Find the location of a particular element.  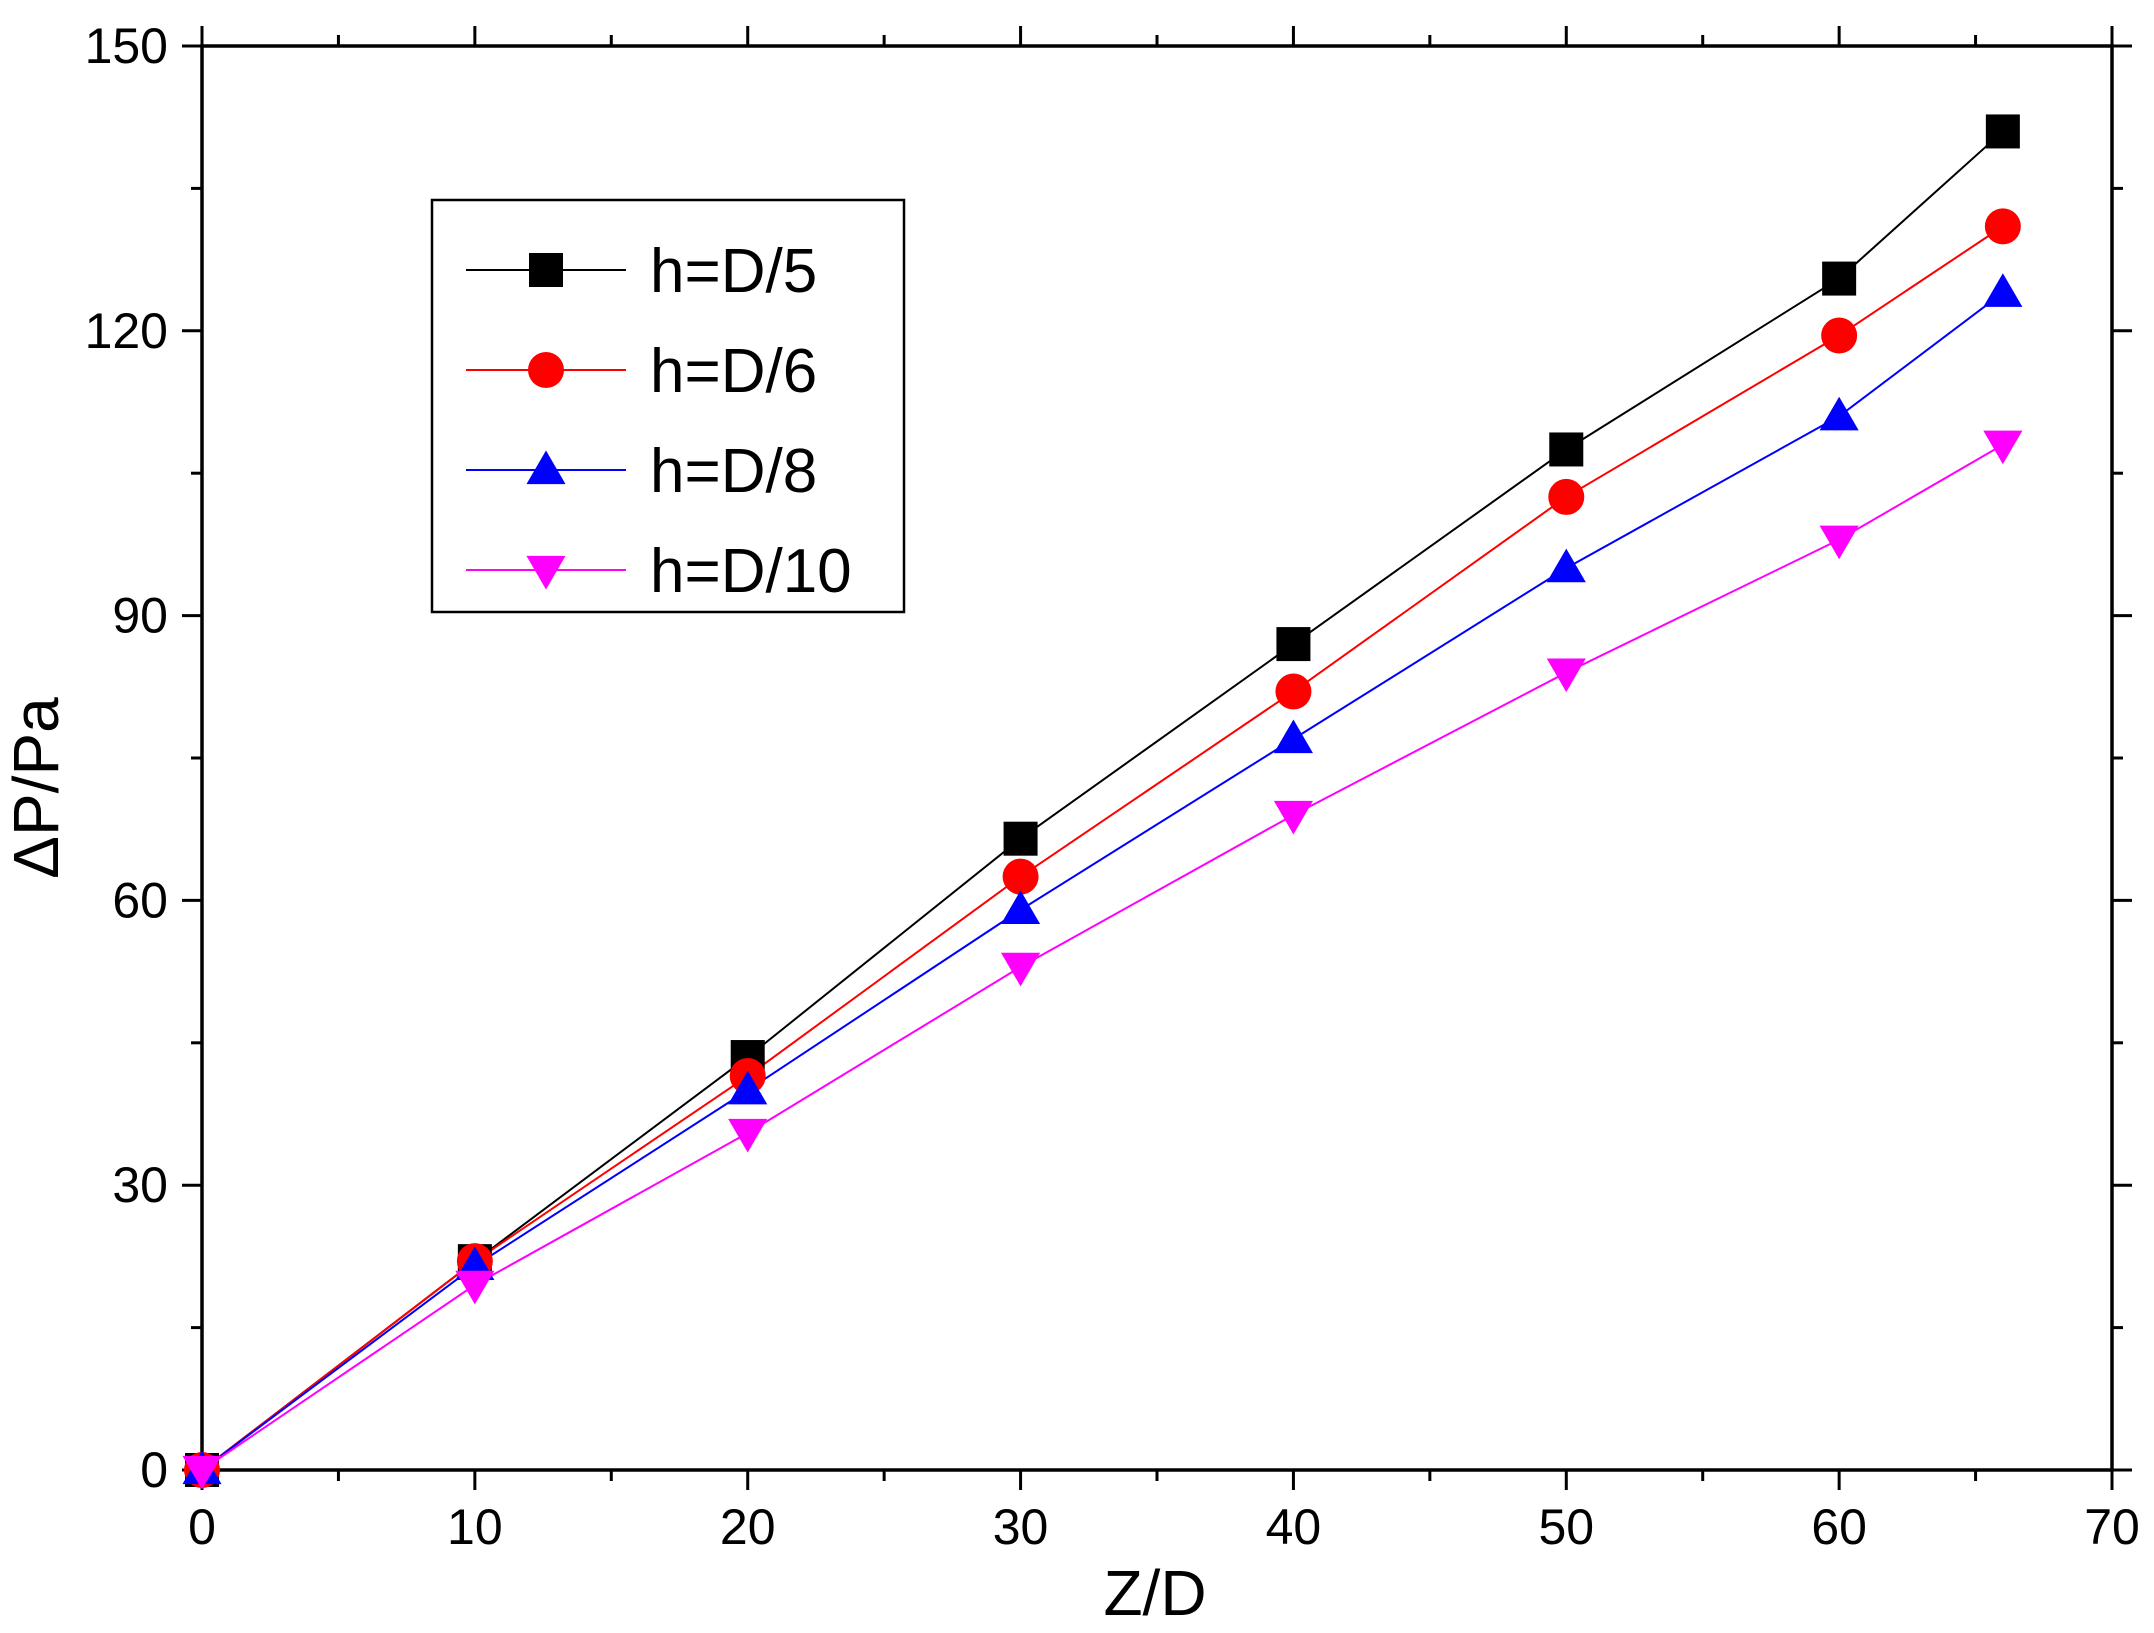

legend-box is located at coordinates (668, 406).